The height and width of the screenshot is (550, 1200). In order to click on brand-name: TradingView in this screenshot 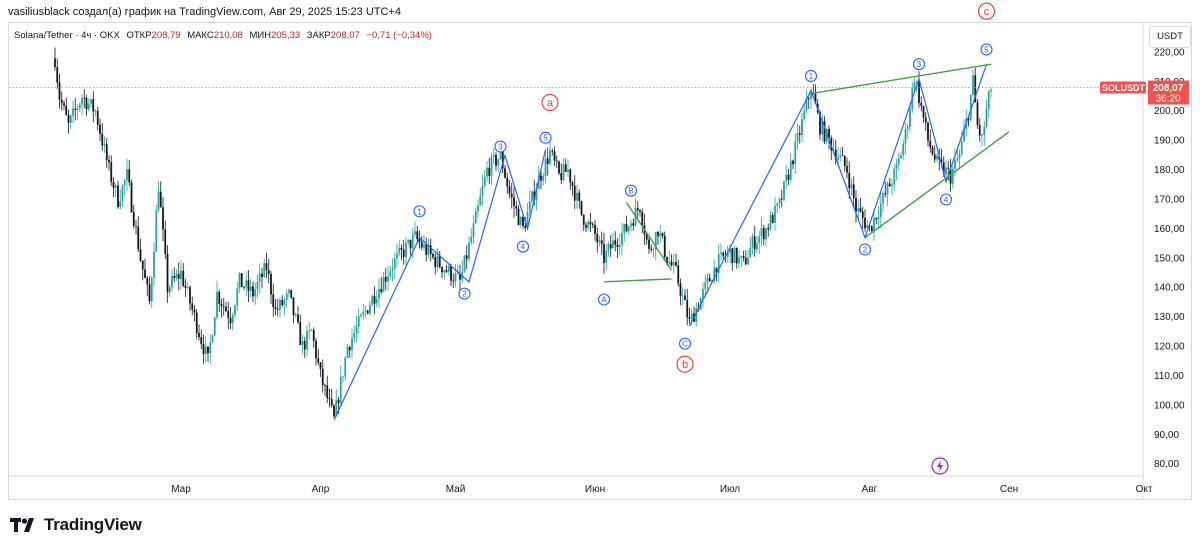, I will do `click(93, 524)`.